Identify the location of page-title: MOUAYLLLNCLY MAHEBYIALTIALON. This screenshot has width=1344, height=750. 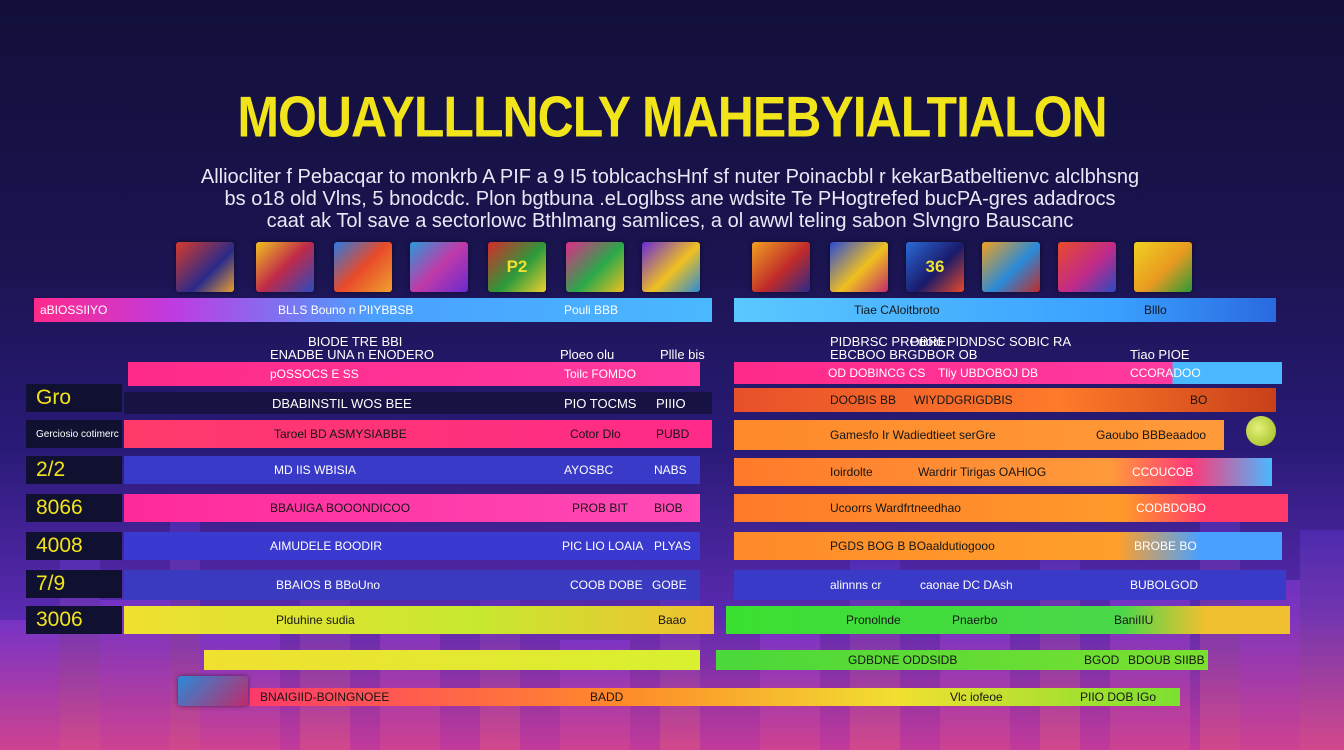
(672, 117).